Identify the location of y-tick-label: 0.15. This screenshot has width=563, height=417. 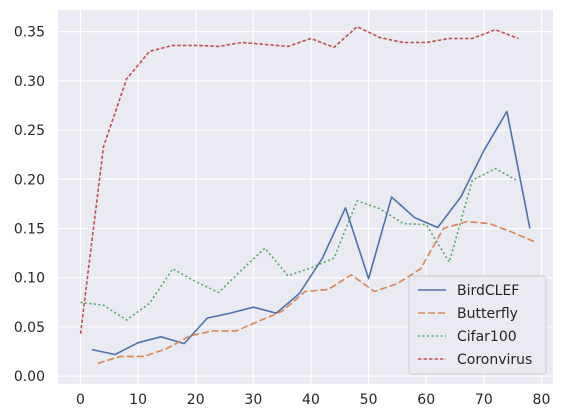
(29, 229).